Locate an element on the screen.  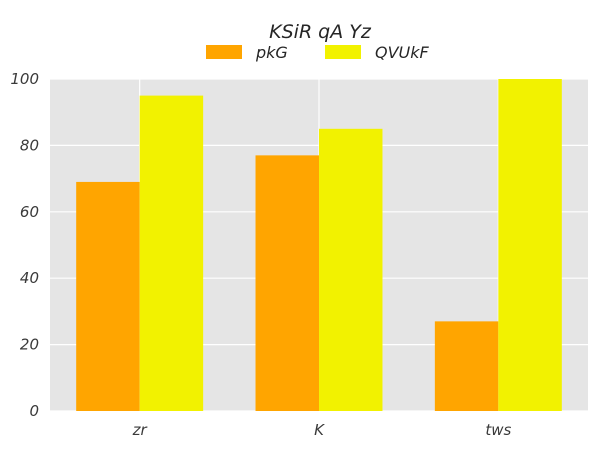
legend: pkG QVUkF is located at coordinates (318, 52).